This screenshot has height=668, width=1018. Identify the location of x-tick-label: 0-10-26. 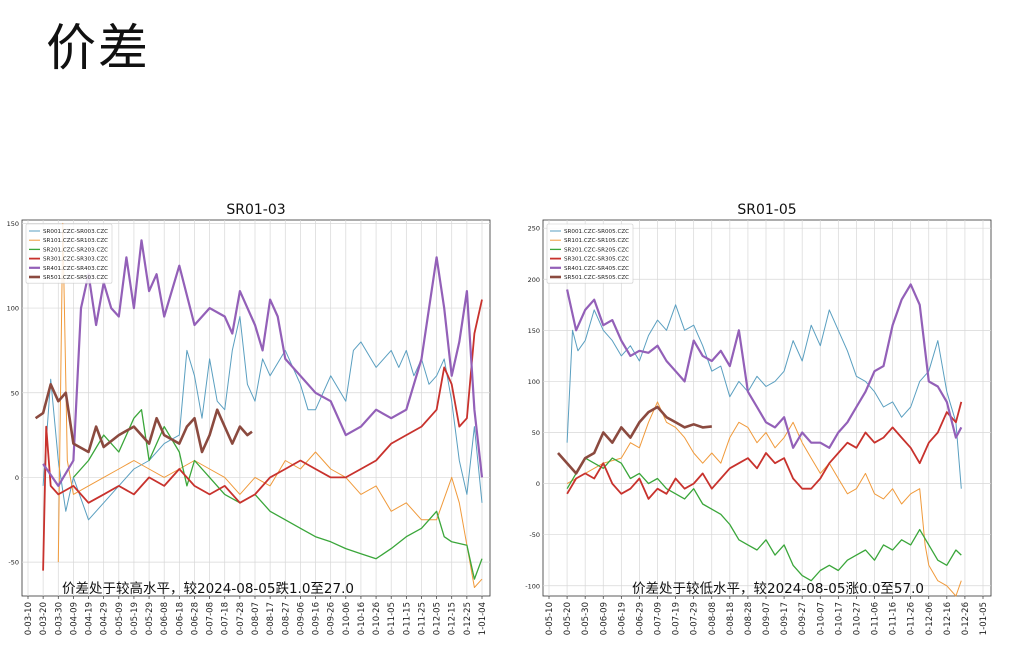
(377, 618).